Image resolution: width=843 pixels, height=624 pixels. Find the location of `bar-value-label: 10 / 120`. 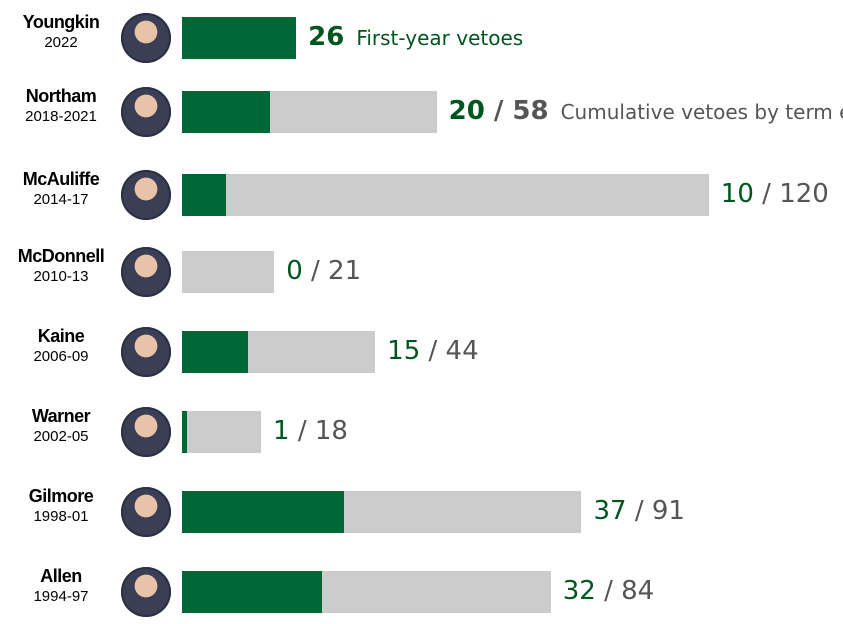

bar-value-label: 10 / 120 is located at coordinates (775, 194).